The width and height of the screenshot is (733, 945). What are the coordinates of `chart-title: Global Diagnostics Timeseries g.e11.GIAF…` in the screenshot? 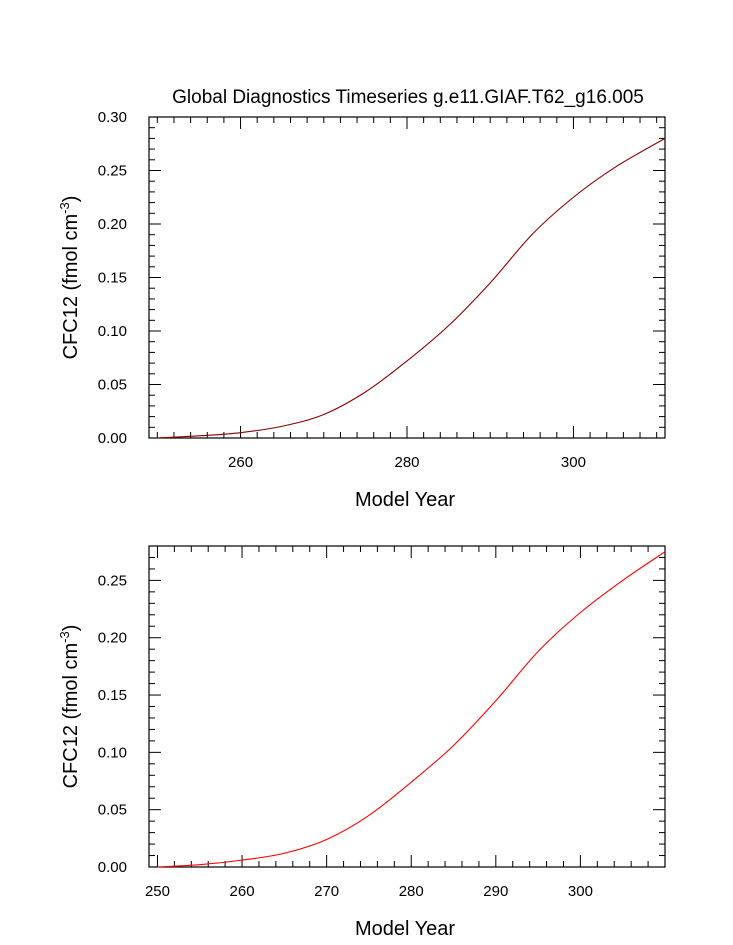 It's located at (408, 97).